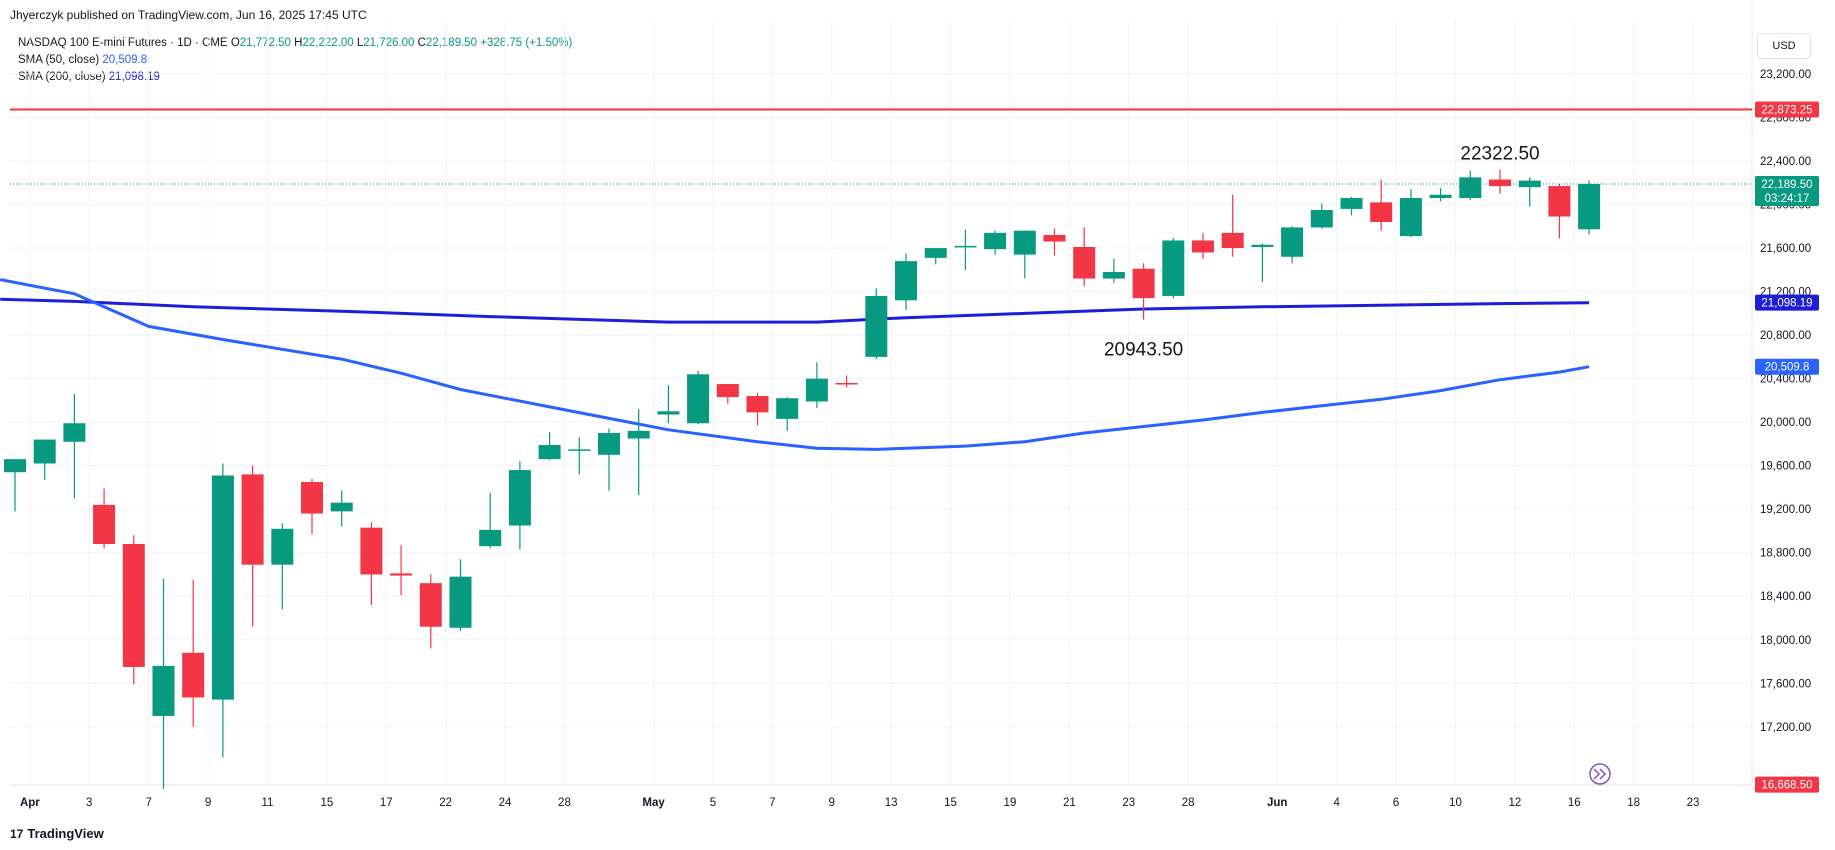 This screenshot has height=850, width=1835. What do you see at coordinates (1785, 249) in the screenshot?
I see `y-tick-label: 21,600.00` at bounding box center [1785, 249].